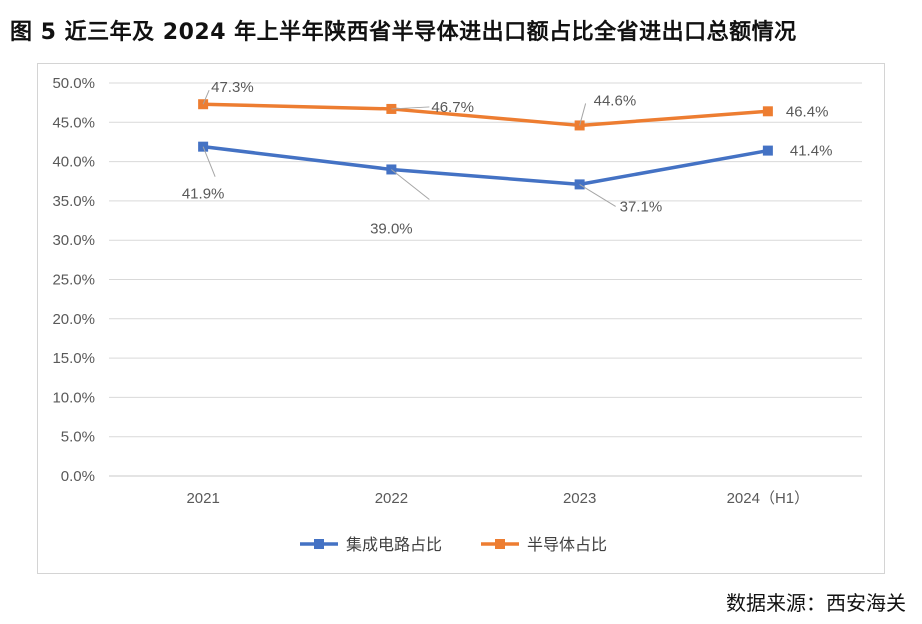 This screenshot has width=922, height=624. I want to click on y-tick-label: 50.0%, so click(73, 83).